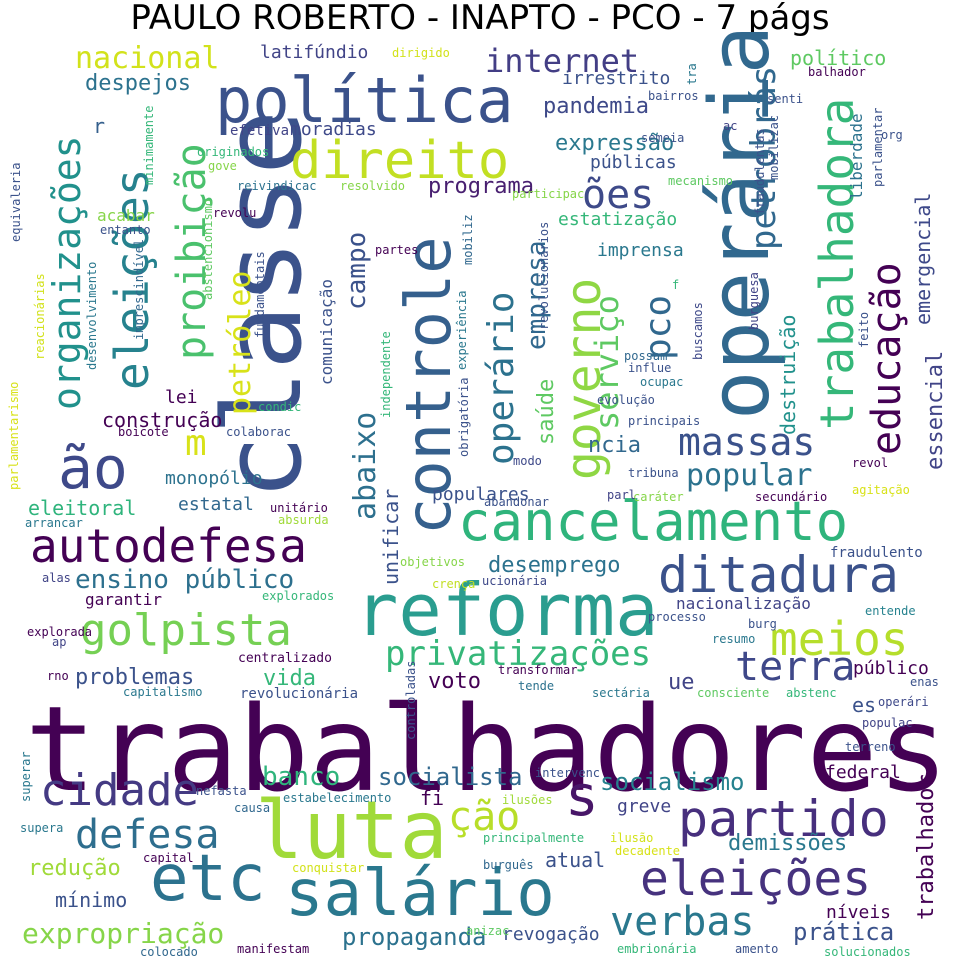 This screenshot has width=960, height=960. Describe the element at coordinates (892, 135) in the screenshot. I see `cloud-word: org` at that location.